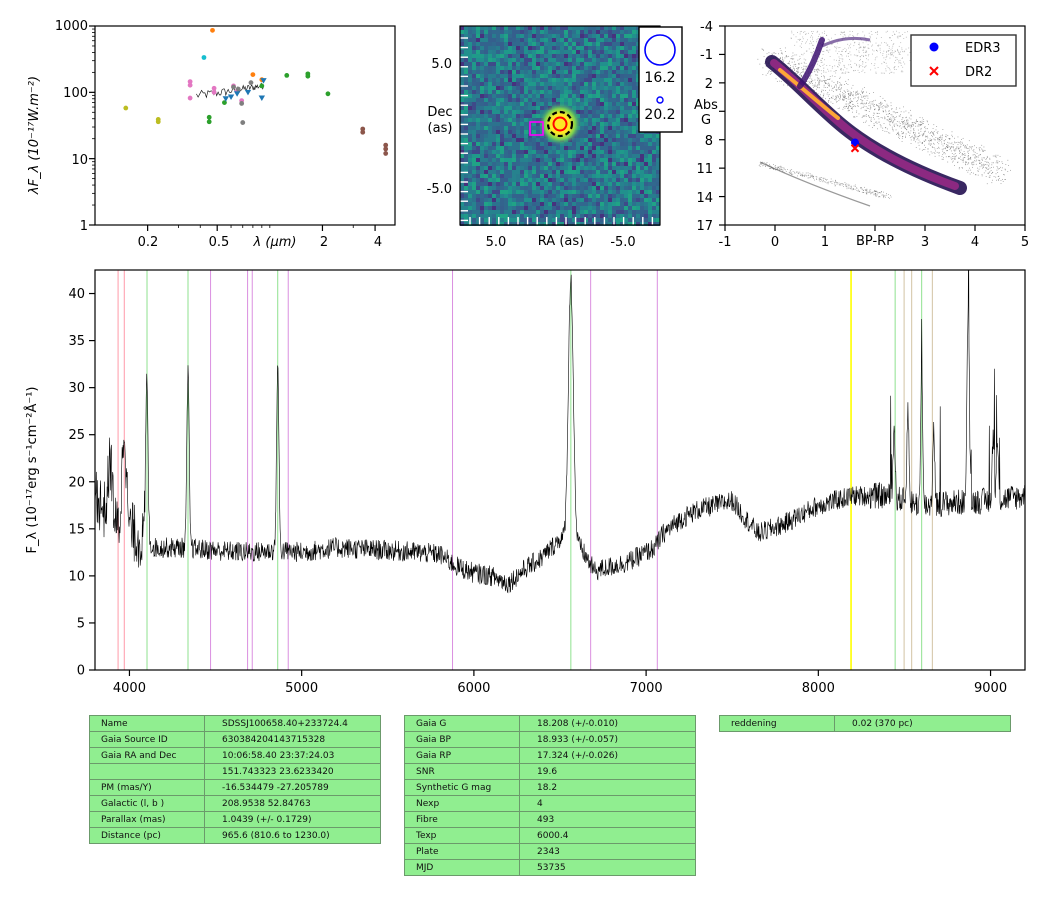  I want to click on spectrum-ytick-40: 40, so click(76, 294).